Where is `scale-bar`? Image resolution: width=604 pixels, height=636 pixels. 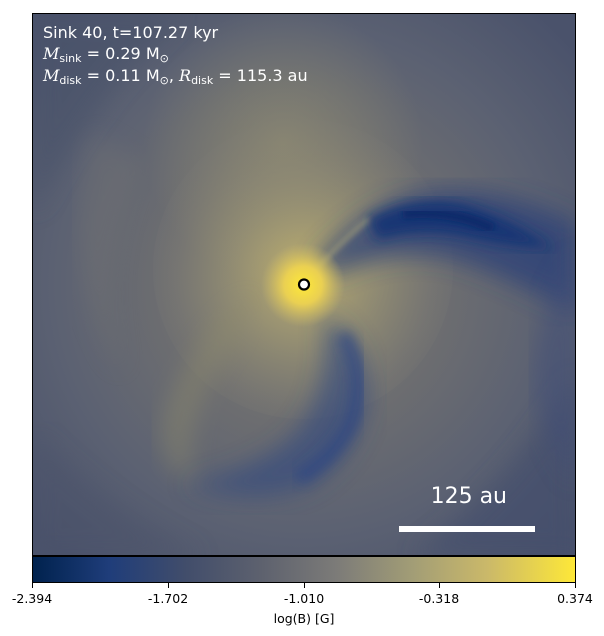 scale-bar is located at coordinates (467, 529).